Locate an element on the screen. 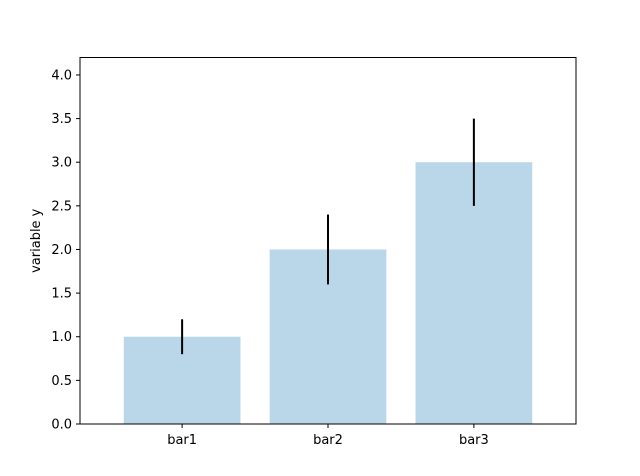 The height and width of the screenshot is (476, 640). y-tick-label-3.0: 3.0 is located at coordinates (61, 163).